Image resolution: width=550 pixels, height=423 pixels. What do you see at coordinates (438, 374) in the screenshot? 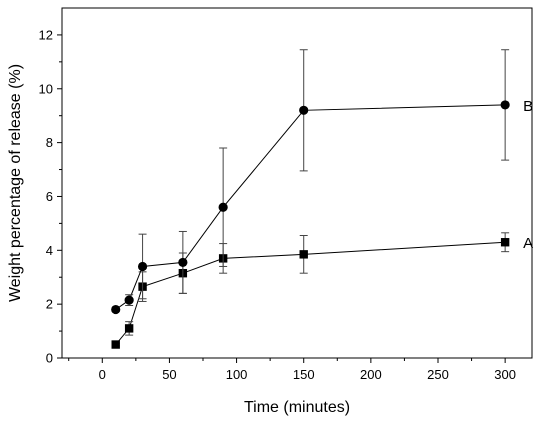
I see `x-tick-label: 250` at bounding box center [438, 374].